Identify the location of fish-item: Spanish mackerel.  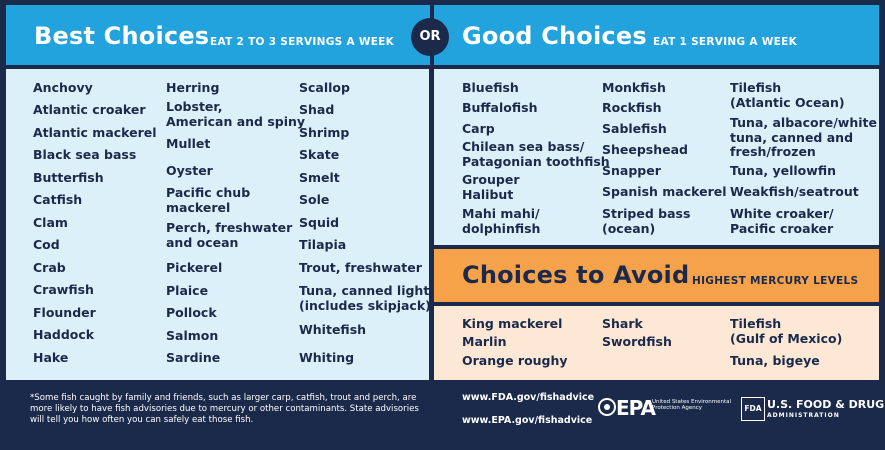
(664, 191).